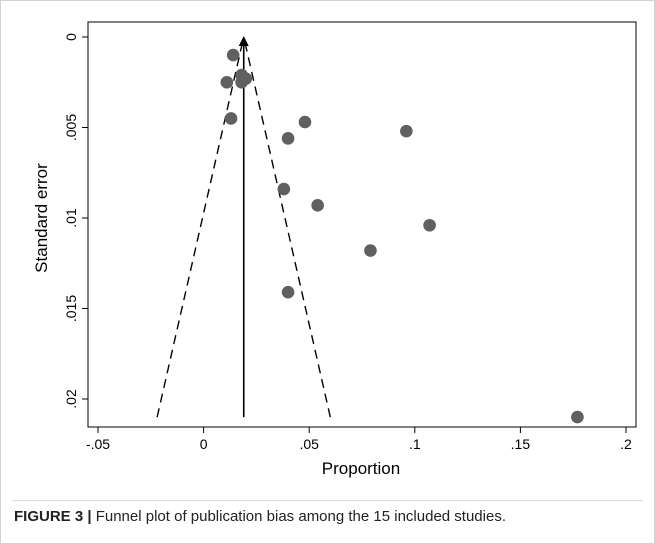 This screenshot has height=544, width=655. I want to click on x-axis-label: Proportion, so click(361, 468).